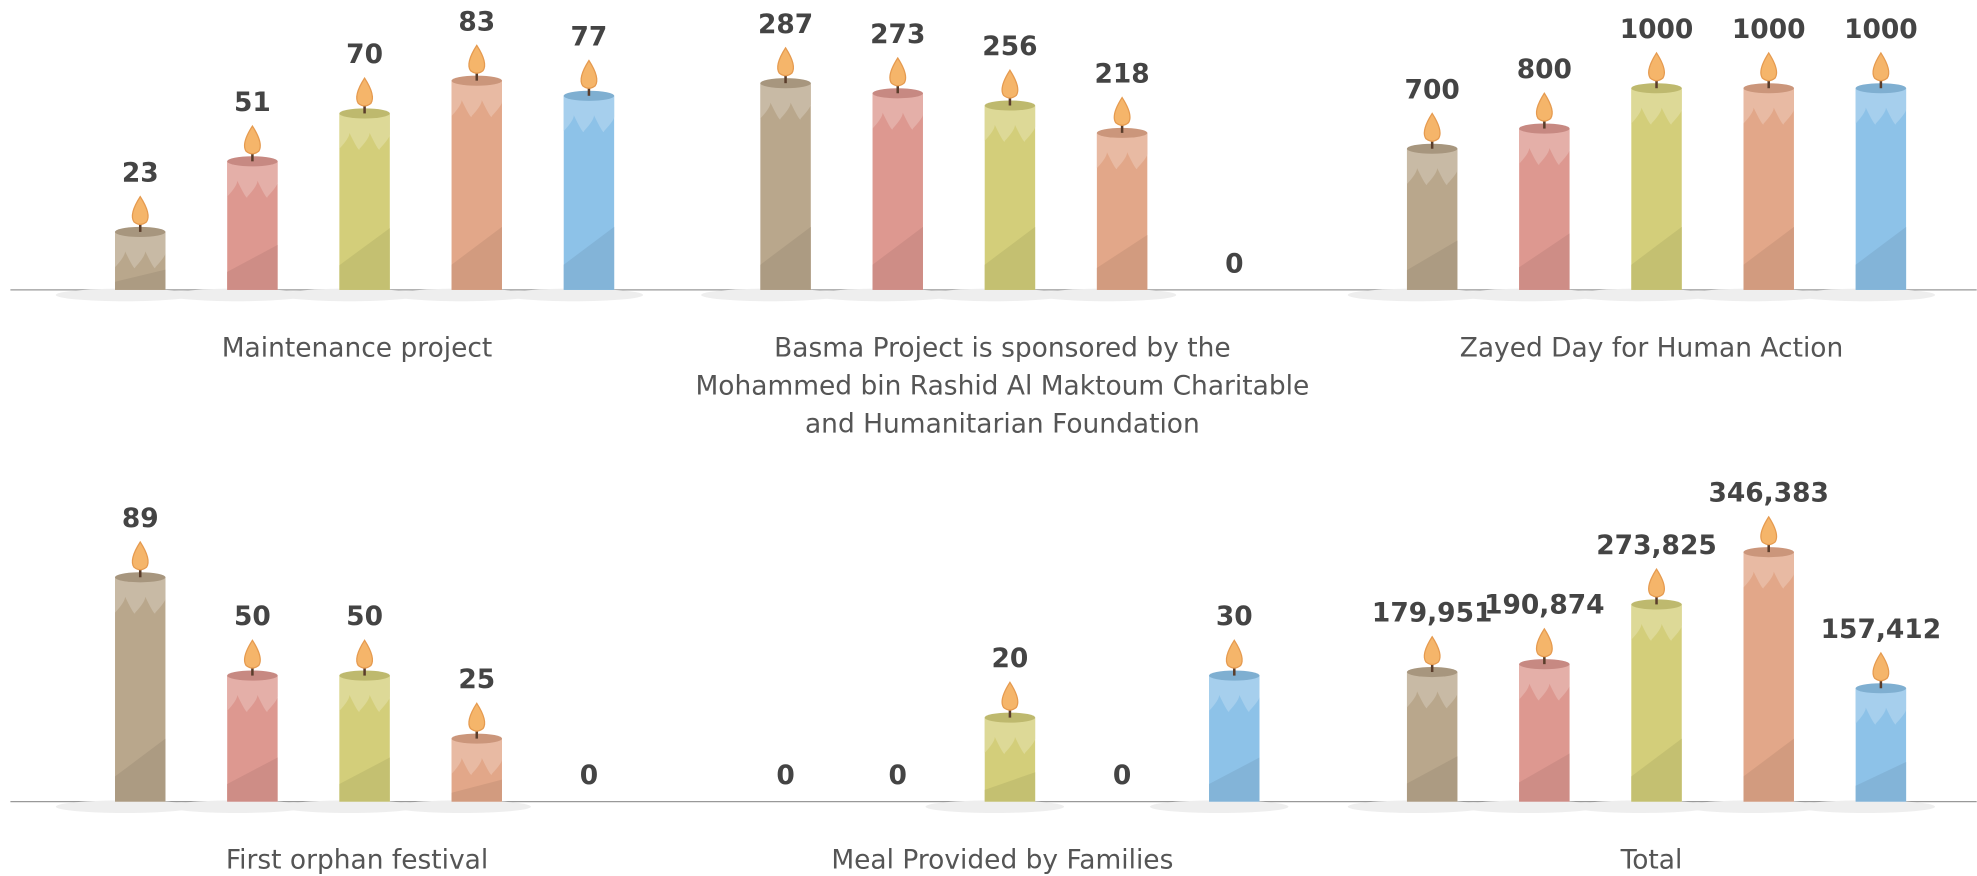 The height and width of the screenshot is (876, 1977). Describe the element at coordinates (1121, 73) in the screenshot. I see `value-label: 218` at that location.